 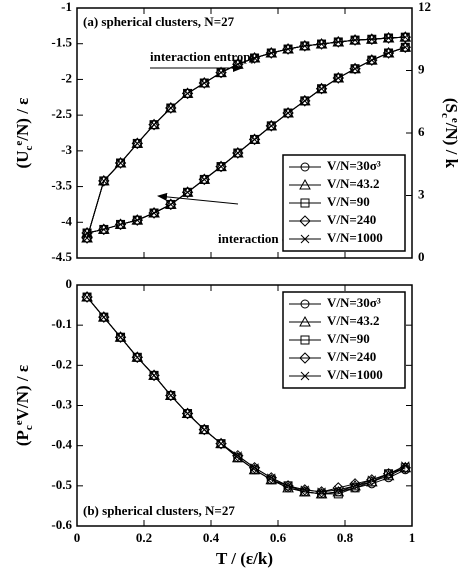 I want to click on legend-label: V/N=30σ³, so click(x=354, y=302).